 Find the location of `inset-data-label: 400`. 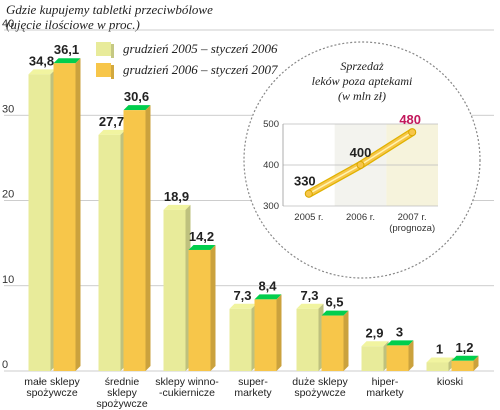

inset-data-label: 400 is located at coordinates (361, 152).